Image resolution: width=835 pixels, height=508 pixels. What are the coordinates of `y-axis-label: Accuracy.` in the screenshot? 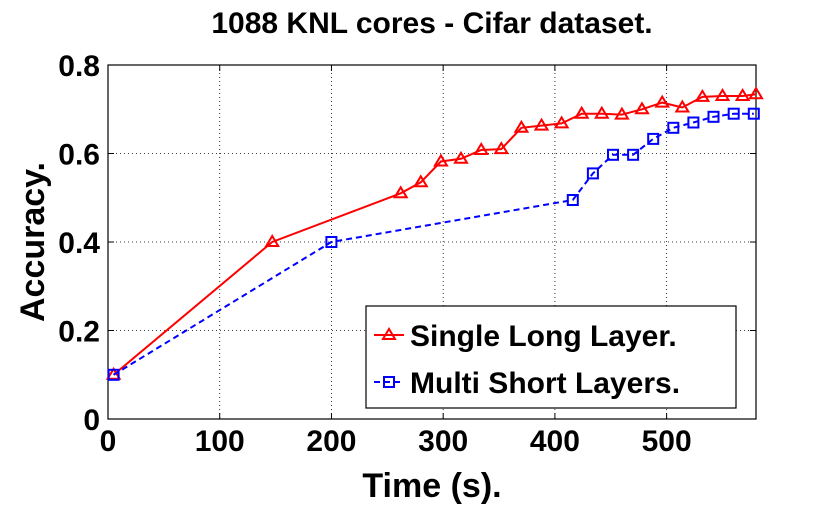 It's located at (33, 242).